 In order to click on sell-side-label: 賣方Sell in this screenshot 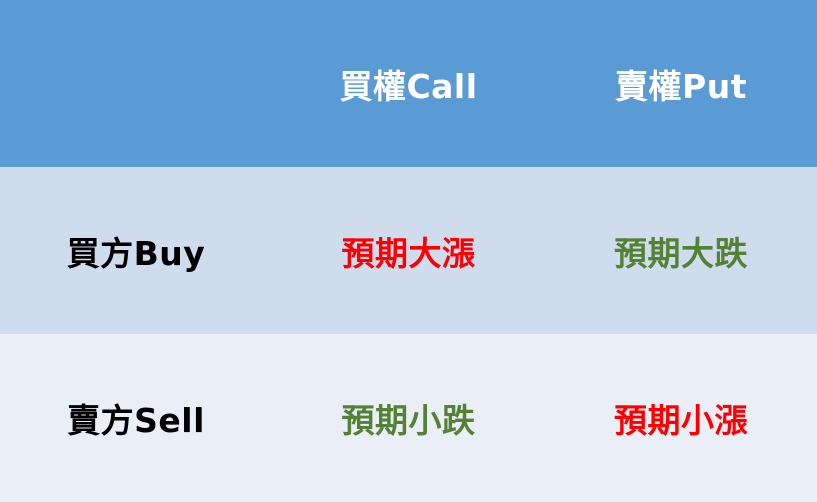, I will do `click(136, 420)`.